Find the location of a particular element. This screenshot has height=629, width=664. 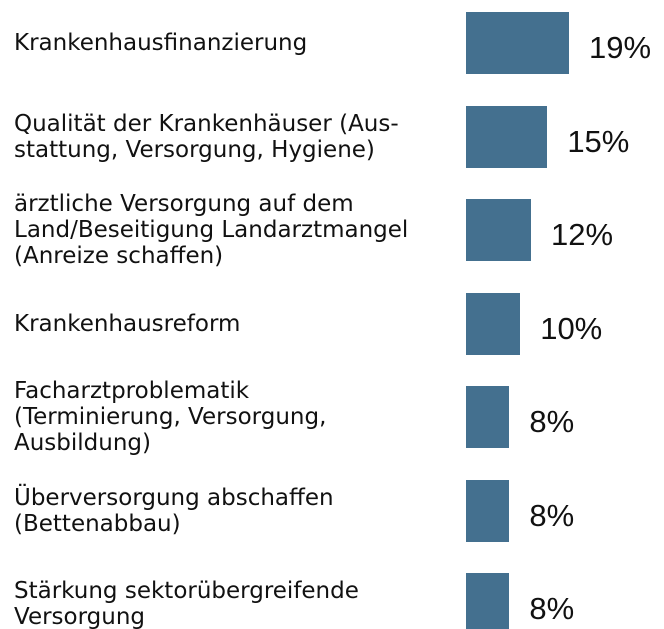

value-label: 15% is located at coordinates (598, 141).